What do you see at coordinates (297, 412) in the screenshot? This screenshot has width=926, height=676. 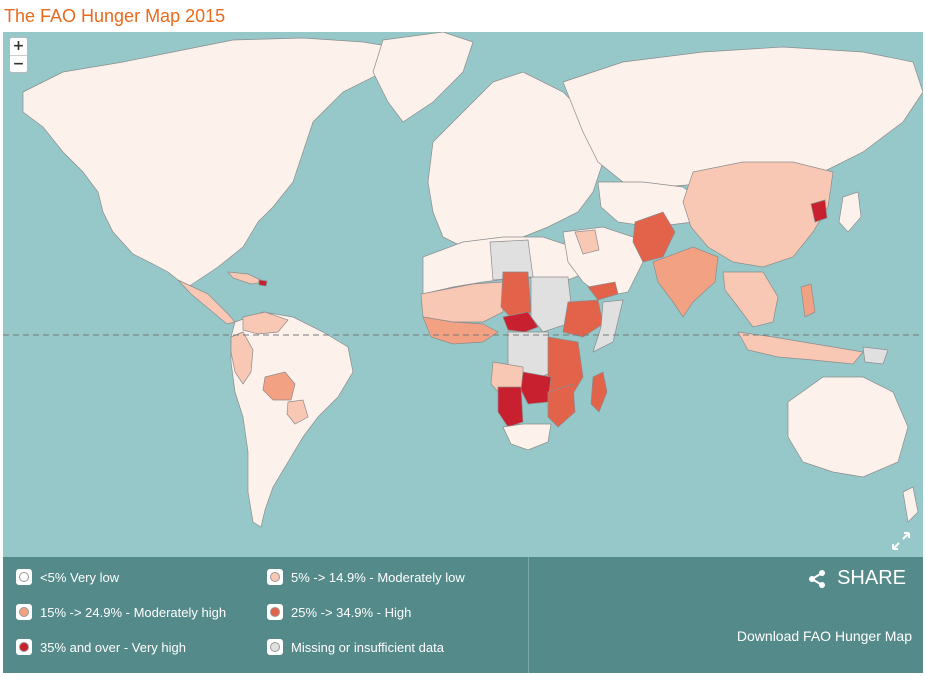 I see `region-paraguay` at bounding box center [297, 412].